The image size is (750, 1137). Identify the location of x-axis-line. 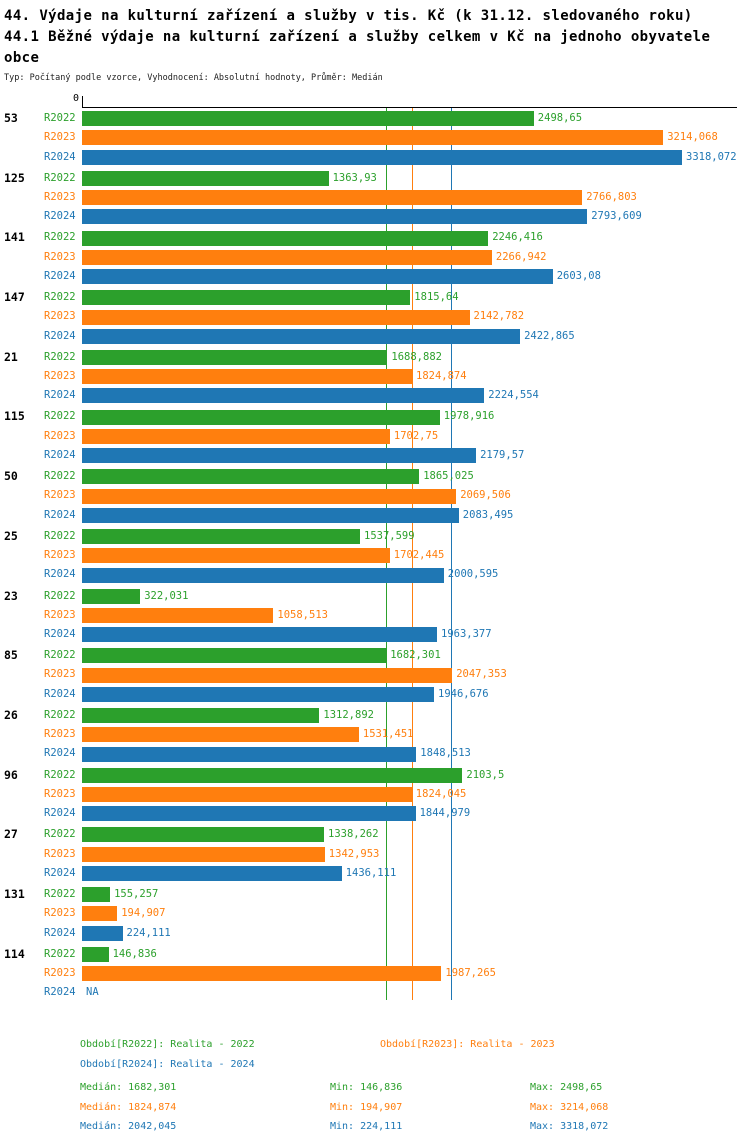
(409, 107).